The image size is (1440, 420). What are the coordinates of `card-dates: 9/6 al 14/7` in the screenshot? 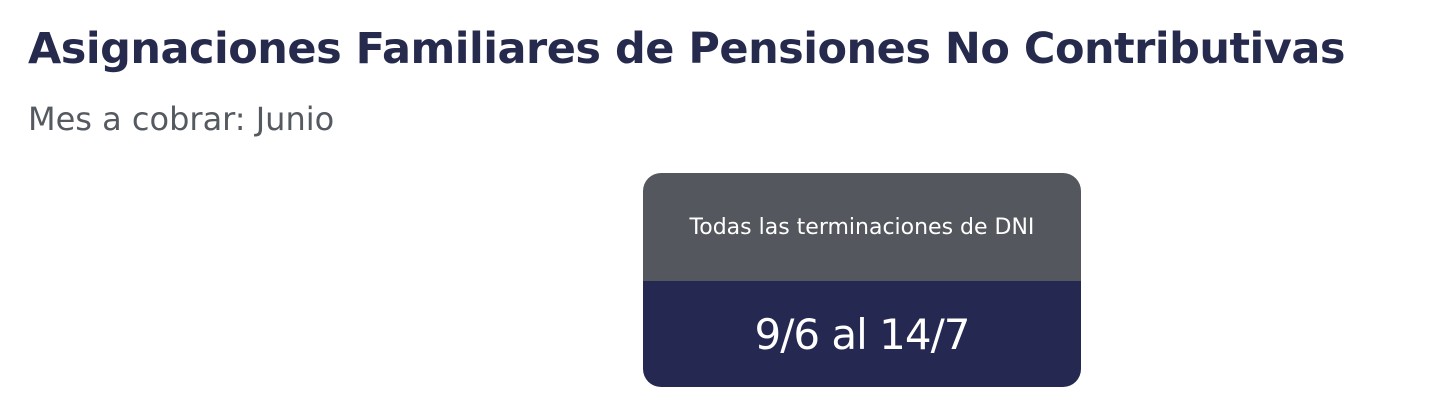 It's located at (862, 334).